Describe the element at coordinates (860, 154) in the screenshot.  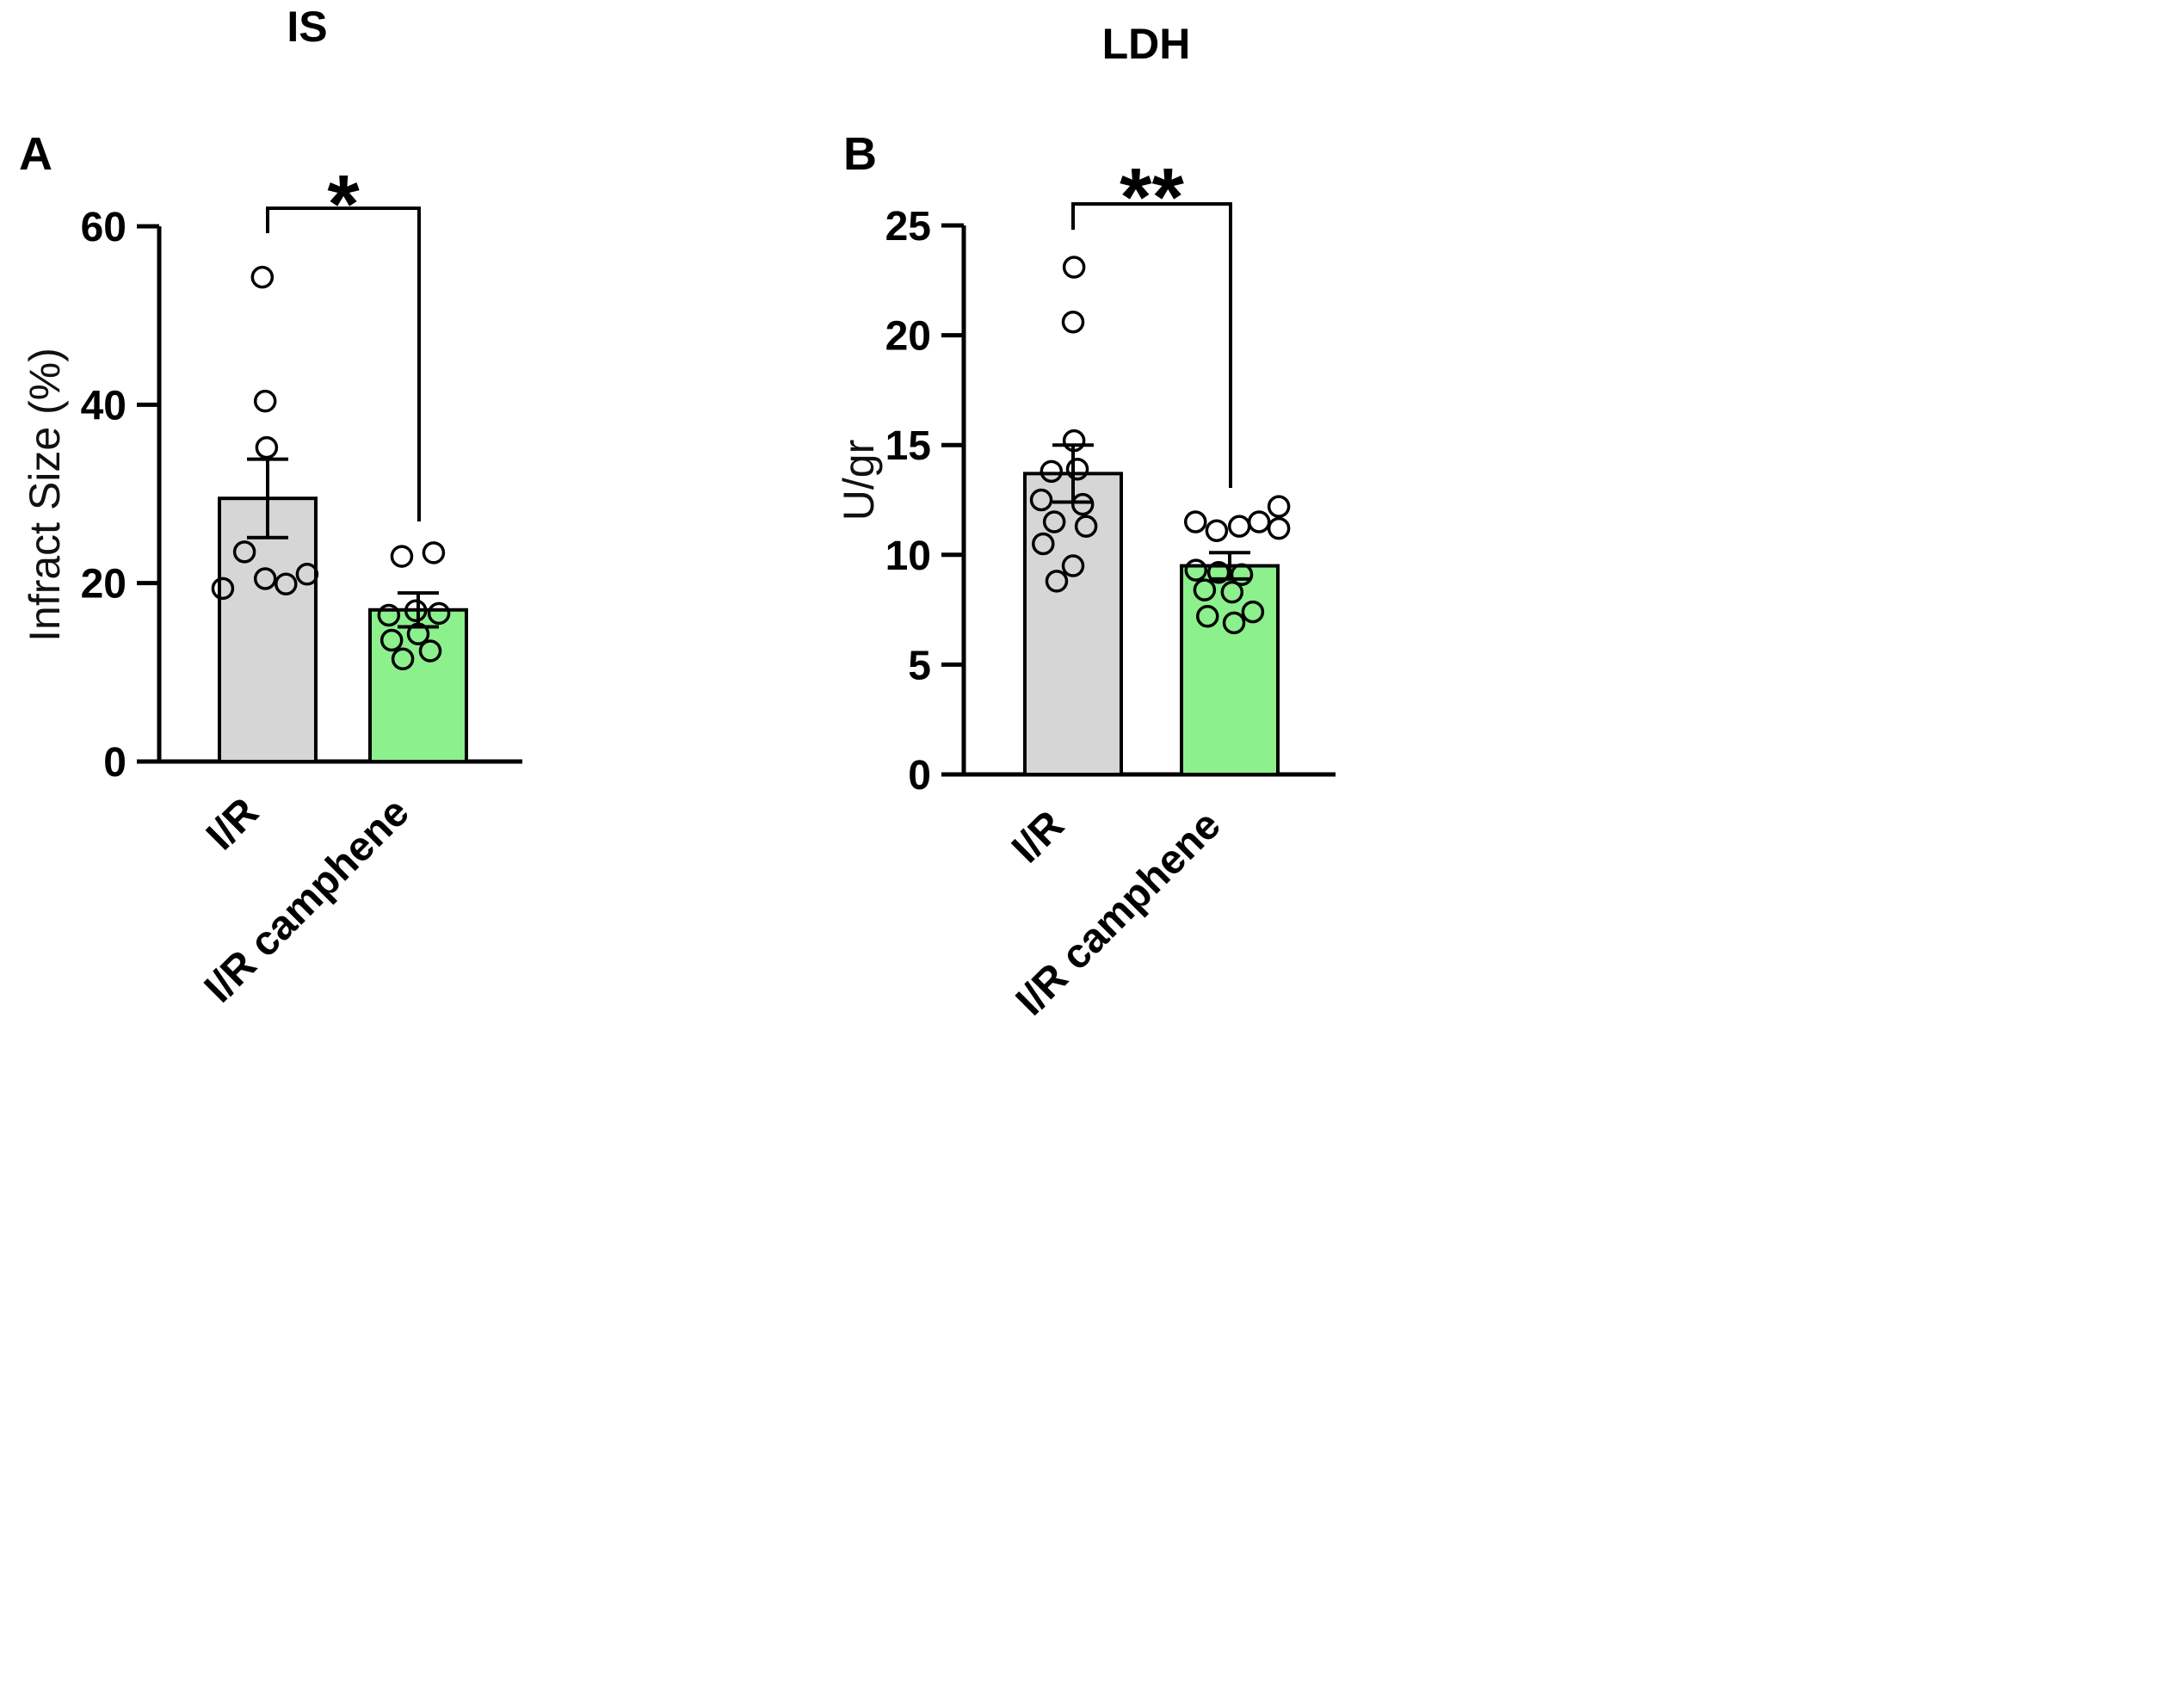
I see `panel-b-label: B` at that location.